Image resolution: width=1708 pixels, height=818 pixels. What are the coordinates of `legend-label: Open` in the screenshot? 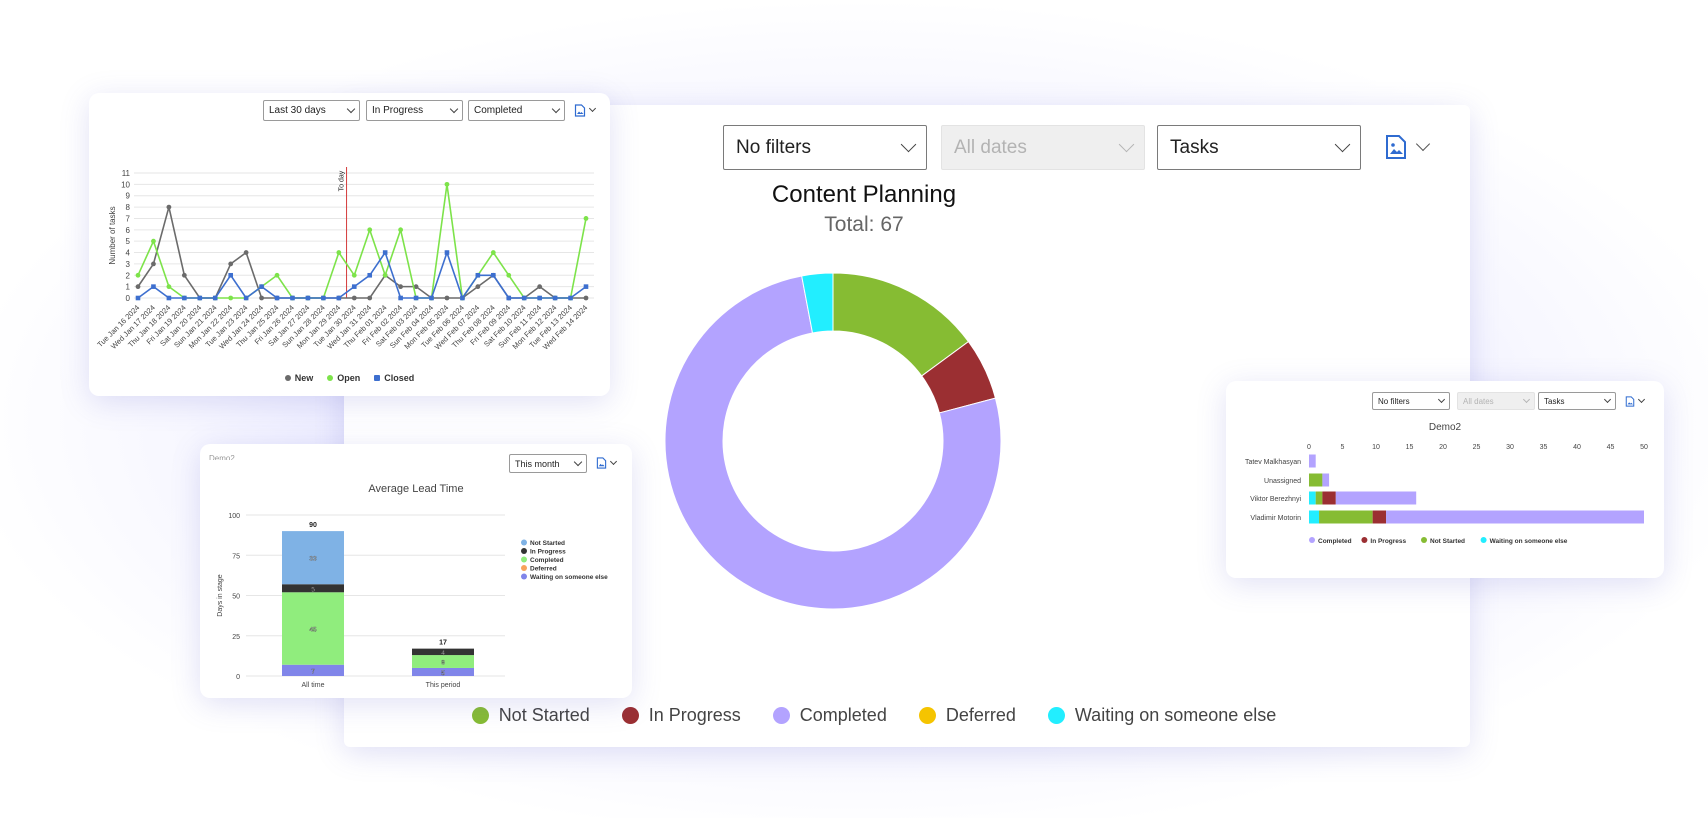 It's located at (349, 378).